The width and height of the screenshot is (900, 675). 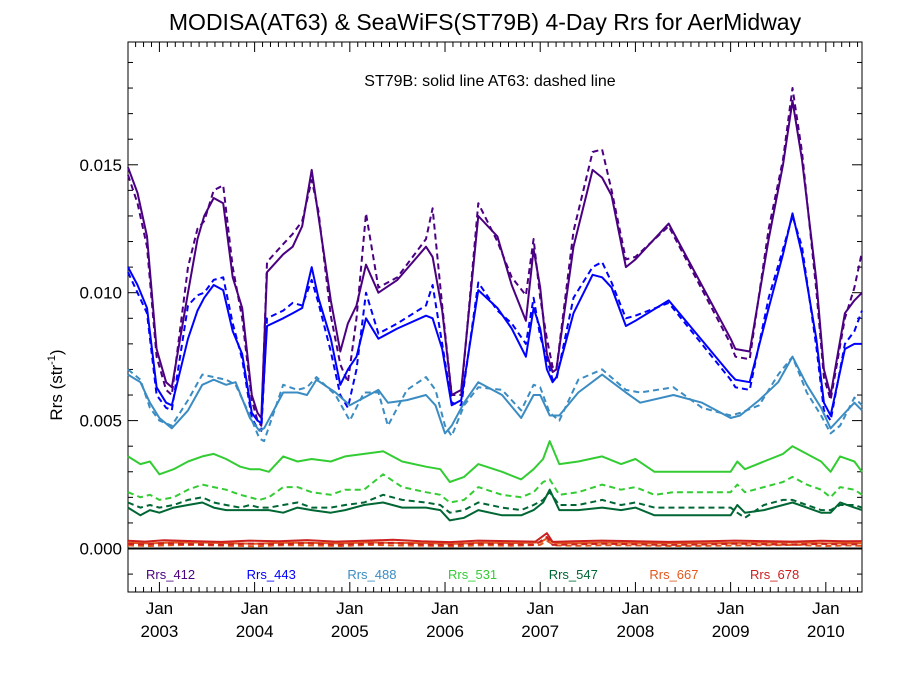 What do you see at coordinates (371, 574) in the screenshot?
I see `legend-item: Rrs_488` at bounding box center [371, 574].